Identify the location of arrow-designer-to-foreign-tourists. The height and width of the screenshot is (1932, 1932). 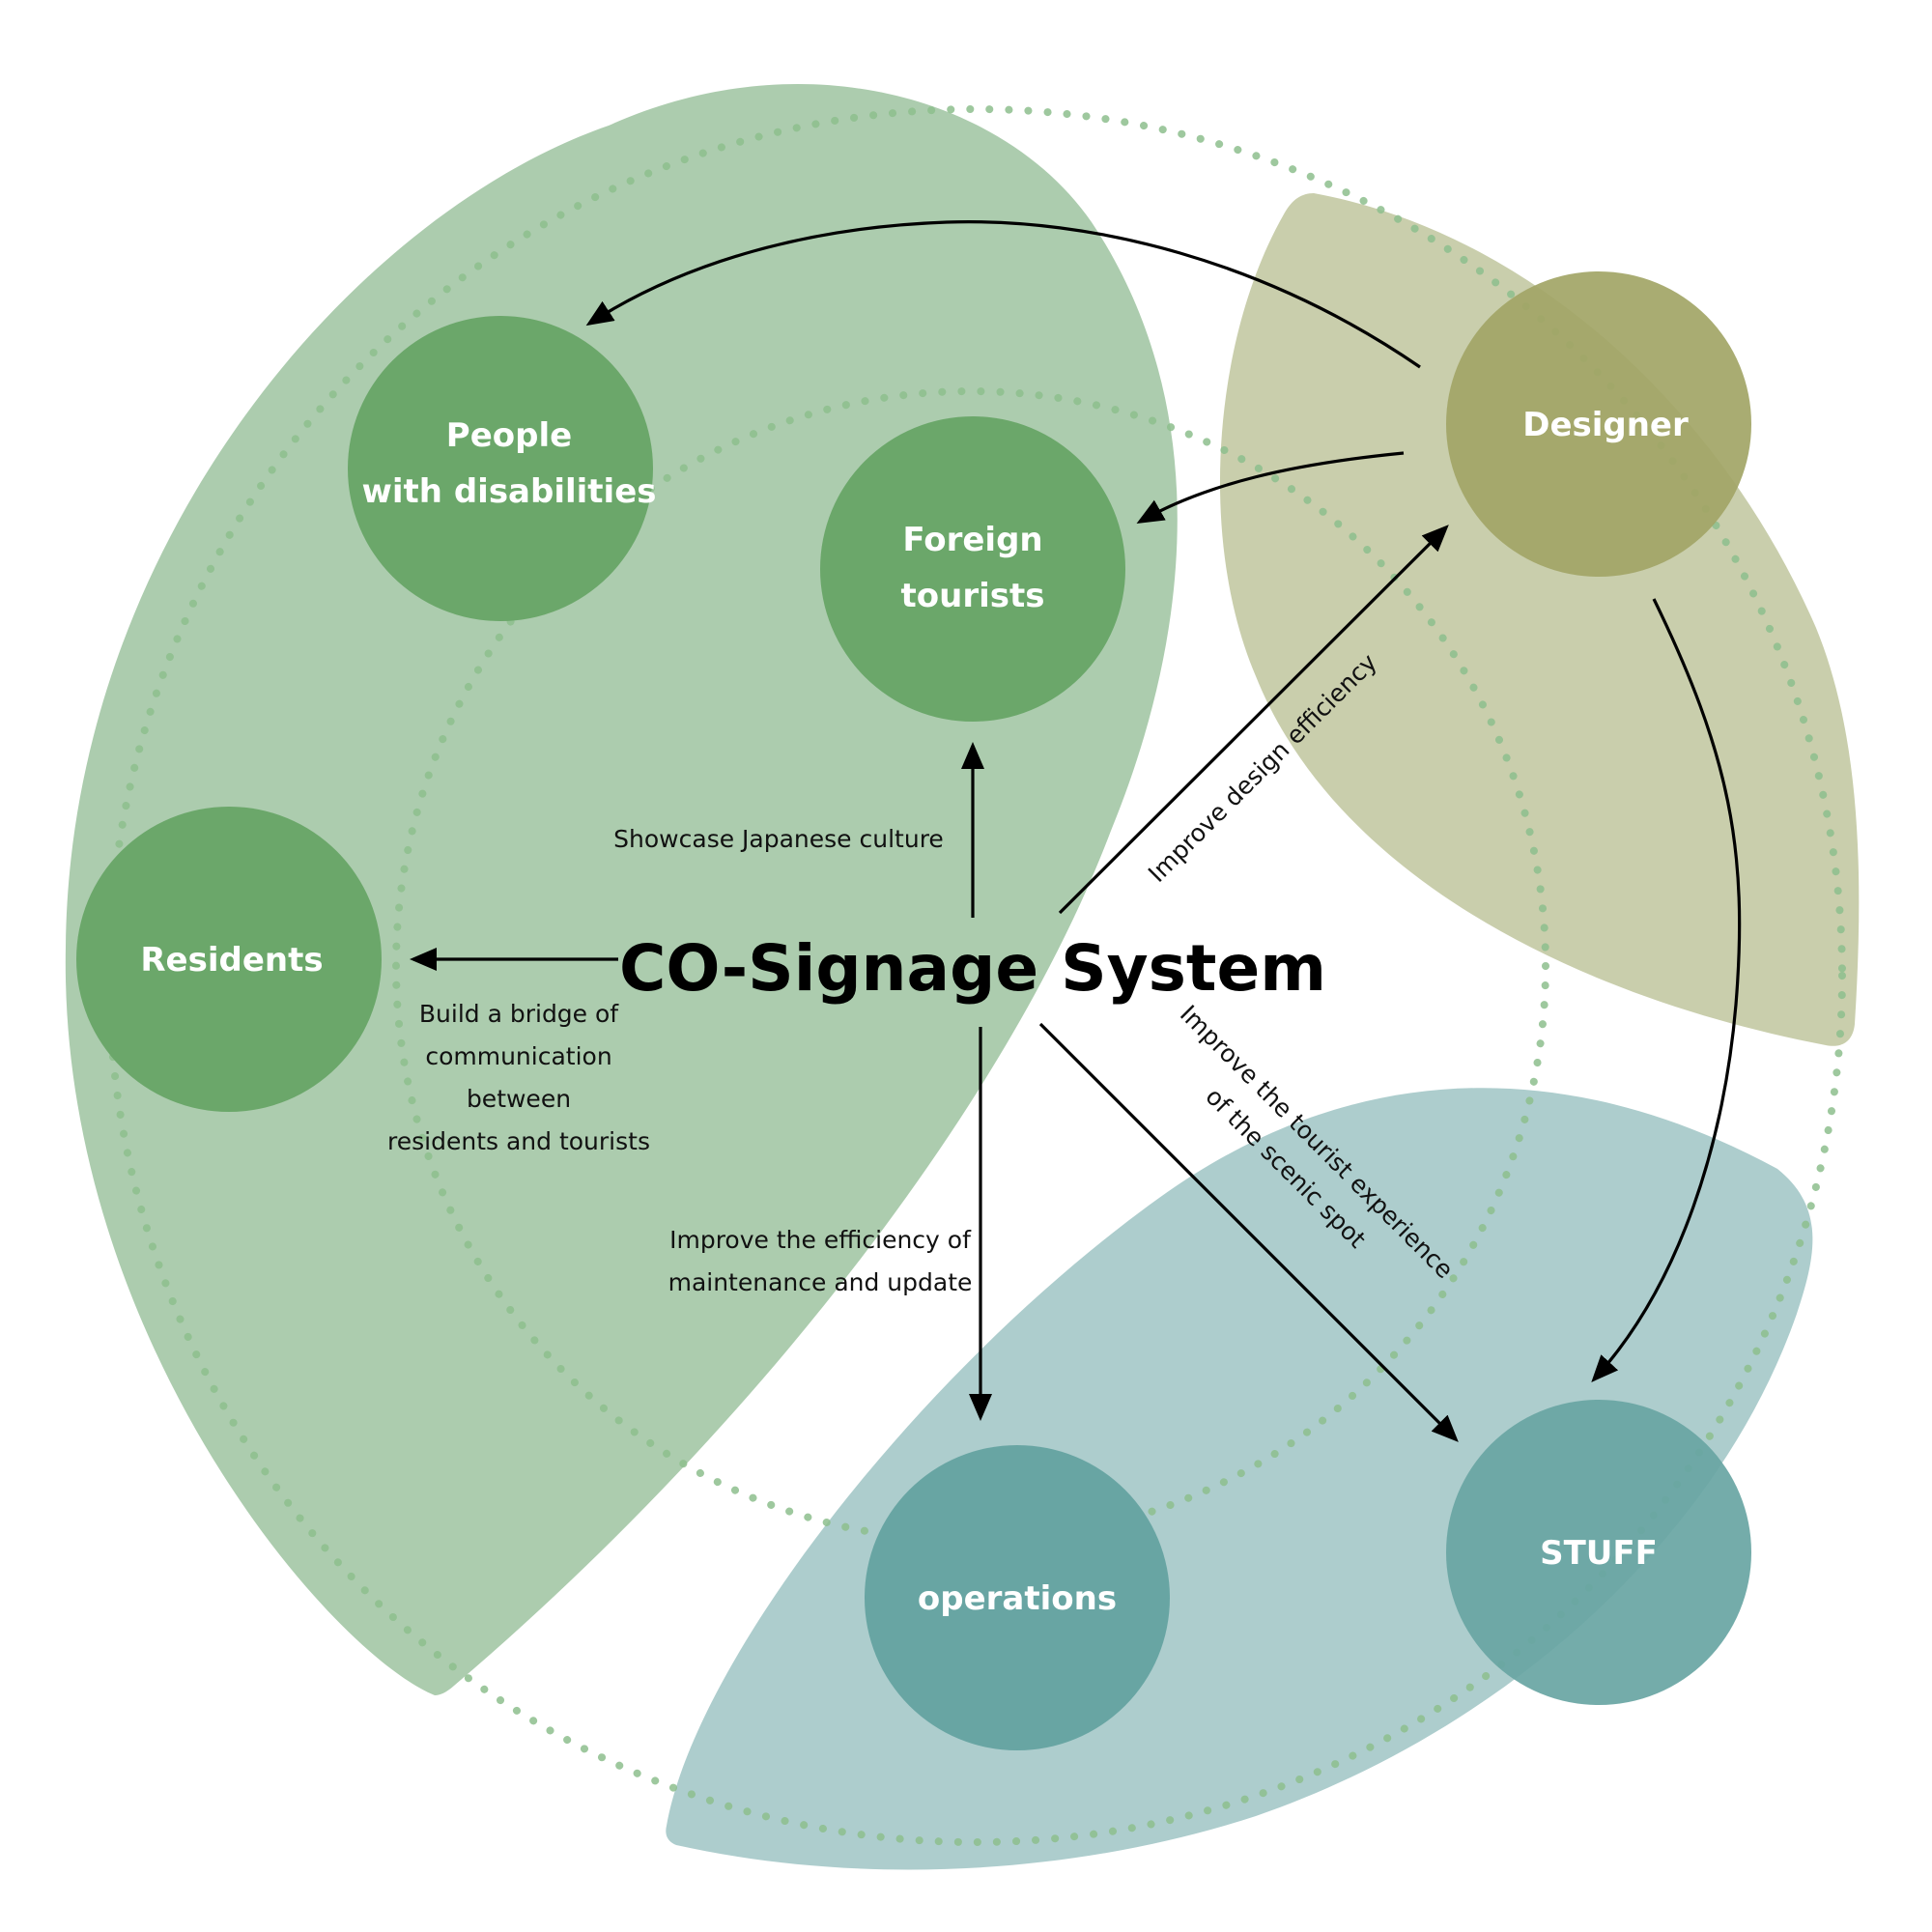
(1270, 487).